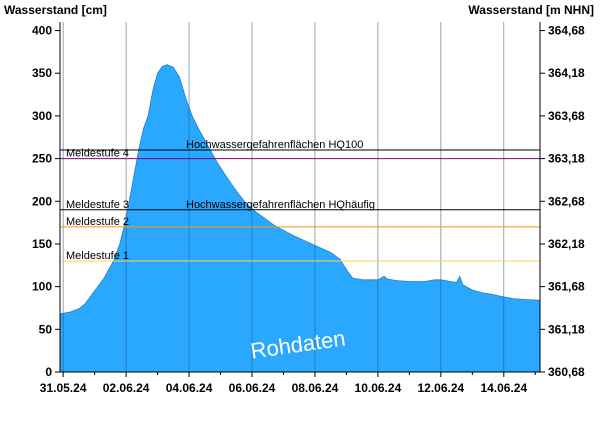 Image resolution: width=600 pixels, height=426 pixels. What do you see at coordinates (126, 388) in the screenshot?
I see `x-tick-label: 02.06.24` at bounding box center [126, 388].